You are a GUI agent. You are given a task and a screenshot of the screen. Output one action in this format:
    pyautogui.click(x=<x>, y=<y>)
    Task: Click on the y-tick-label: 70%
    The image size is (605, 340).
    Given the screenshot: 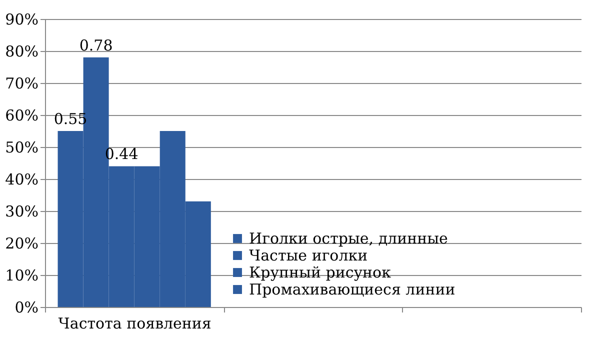 What is the action you would take?
    pyautogui.click(x=21, y=83)
    